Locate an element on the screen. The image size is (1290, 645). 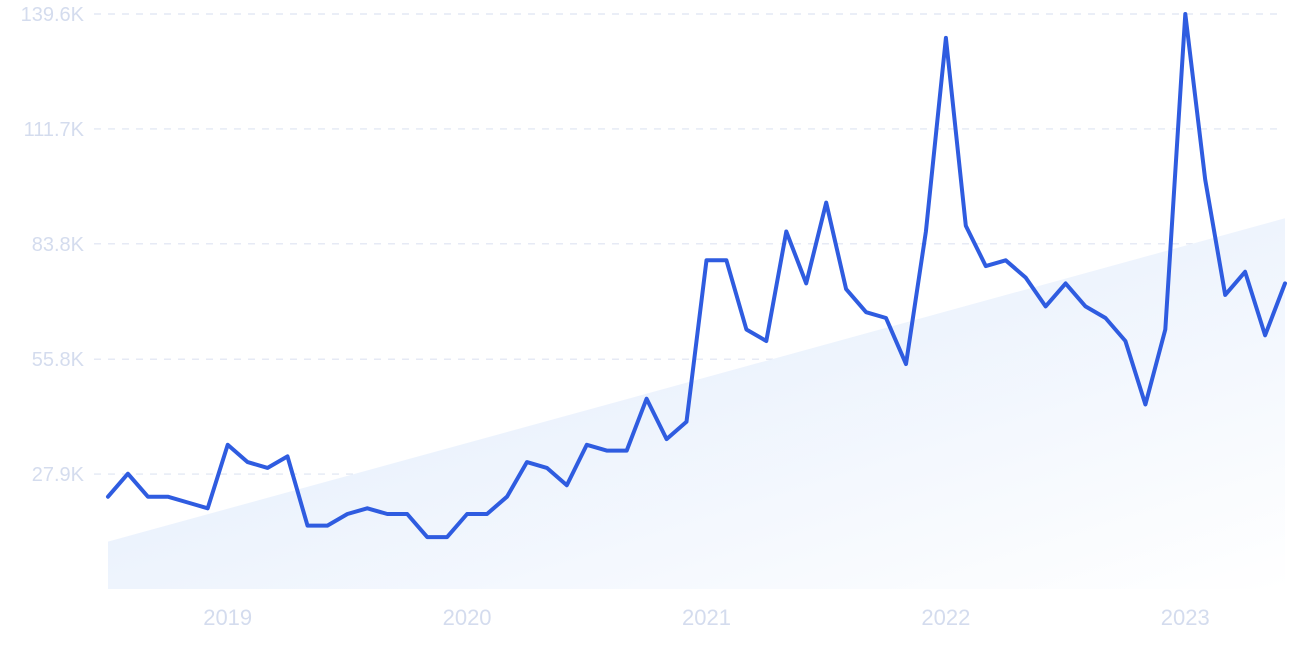
y-axis-labels: 27.9K 55.8K 83.8K 111.7K 139.6K is located at coordinates (53, 245).